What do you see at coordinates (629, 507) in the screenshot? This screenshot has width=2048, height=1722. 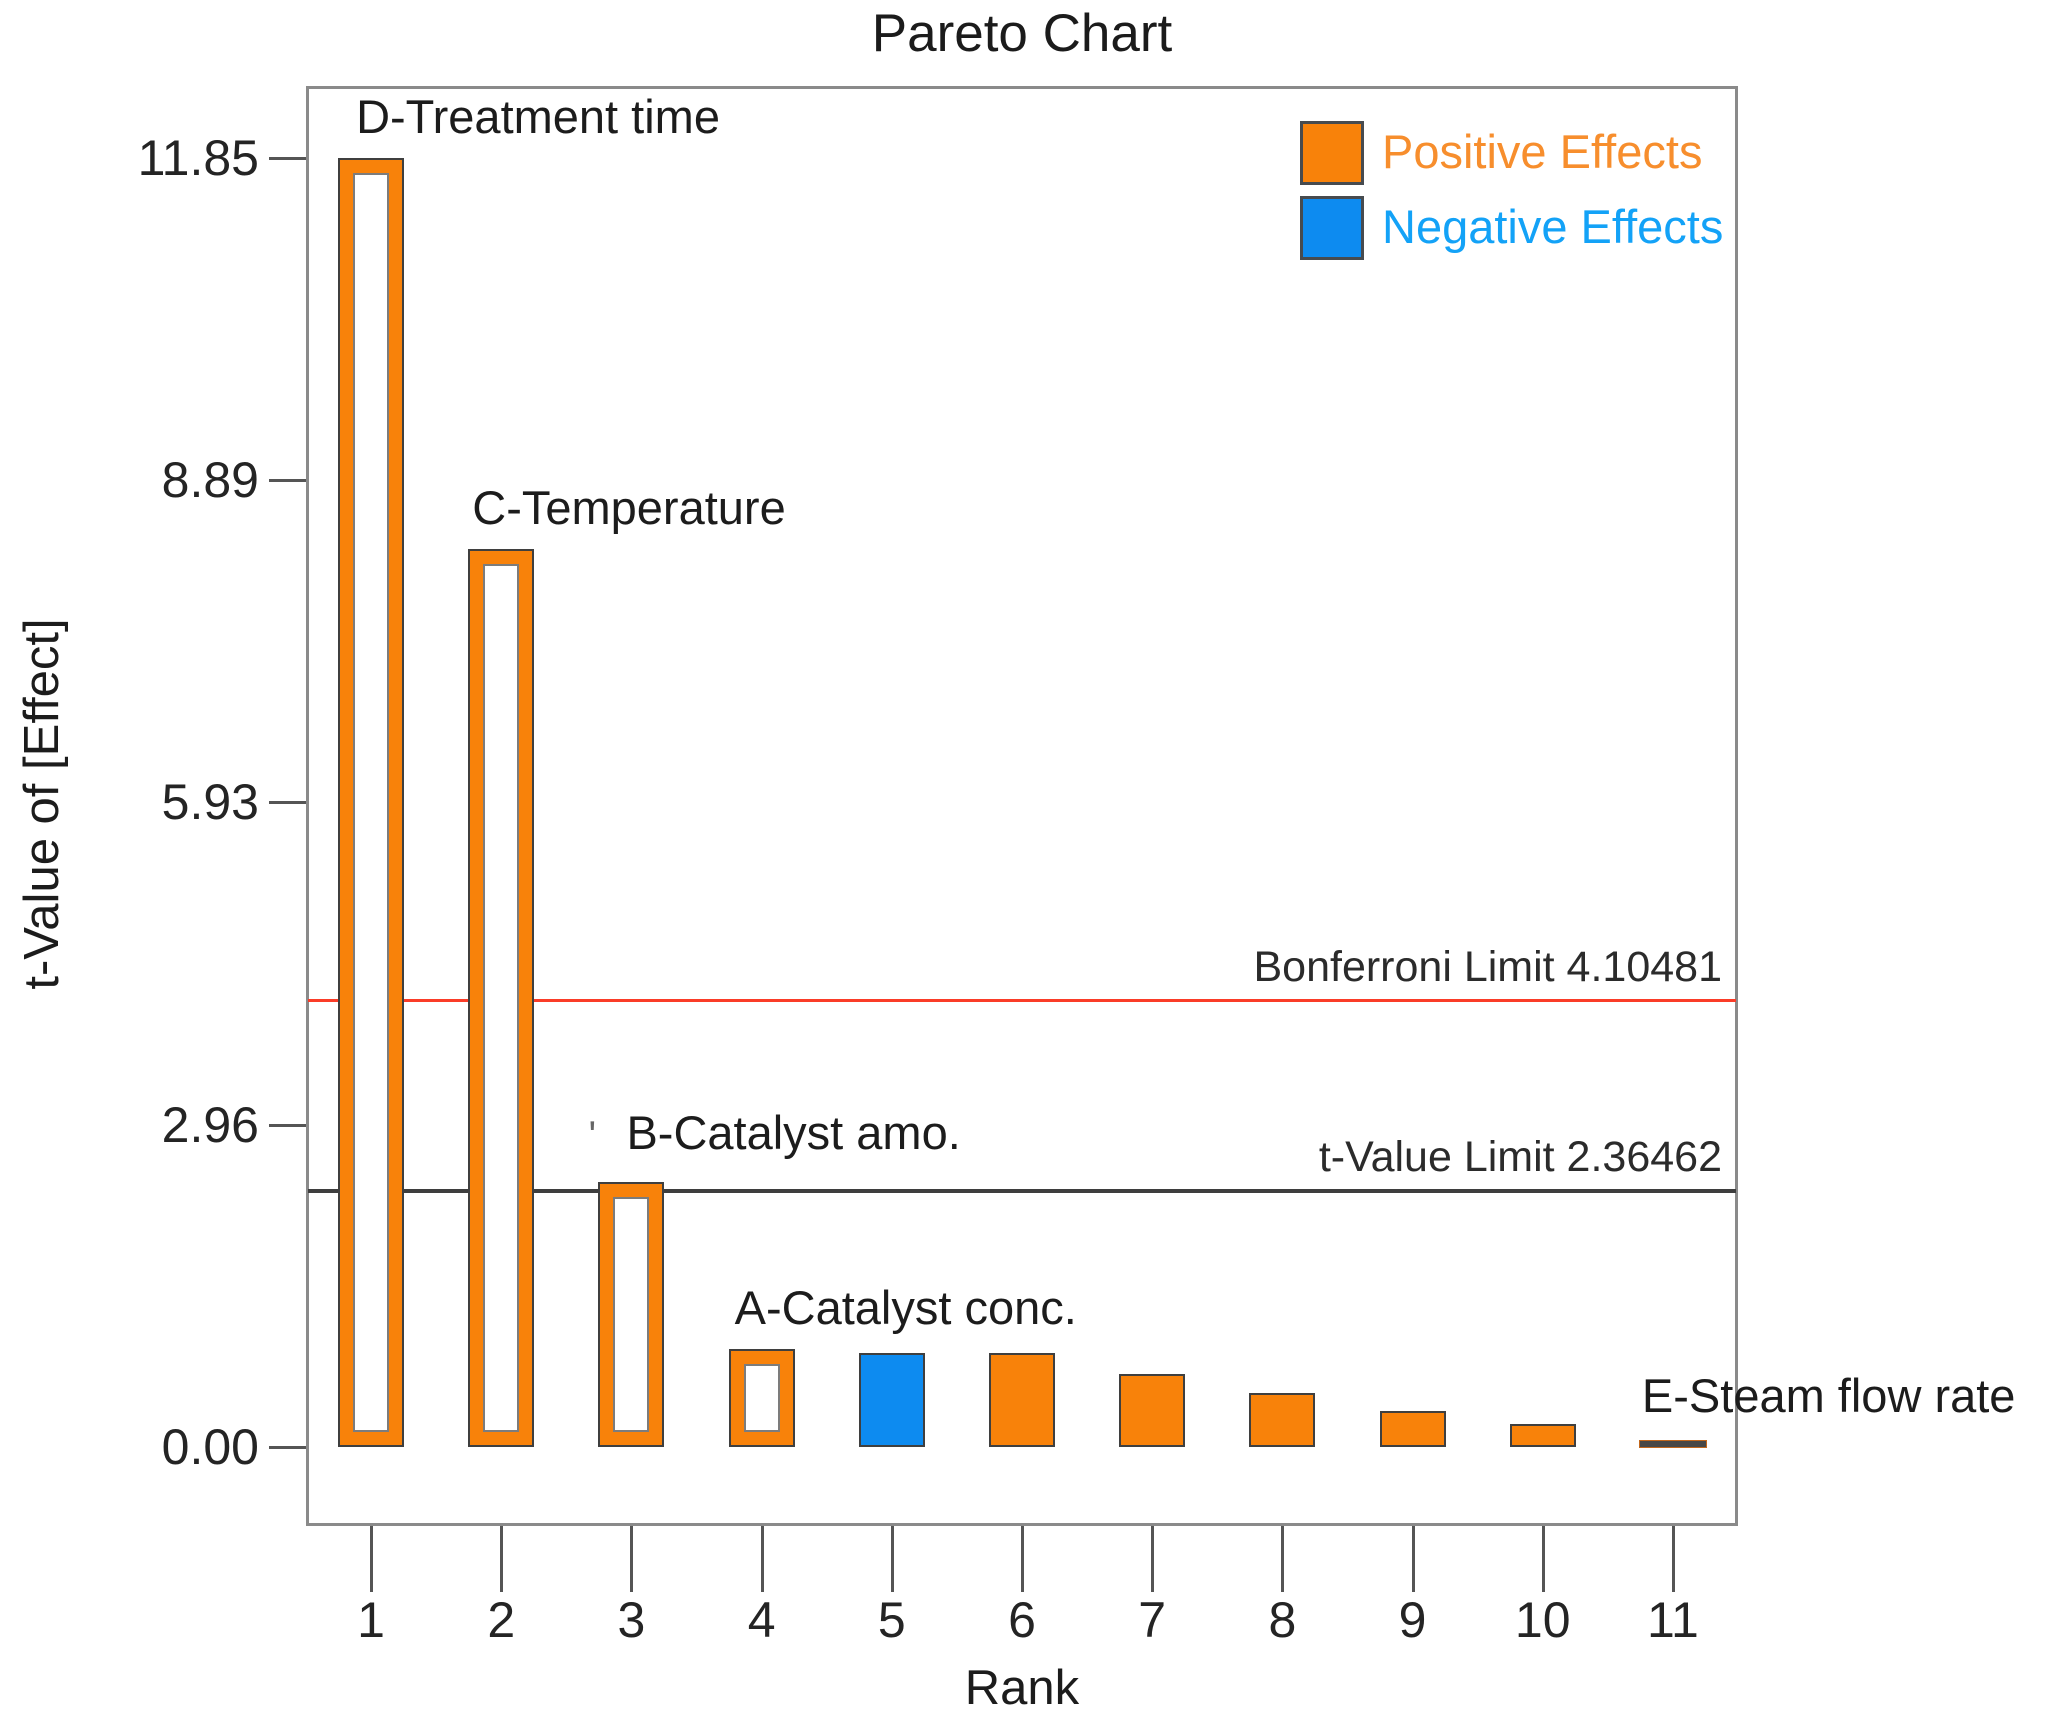 I see `bar-label-rank-2: C-Temperature` at bounding box center [629, 507].